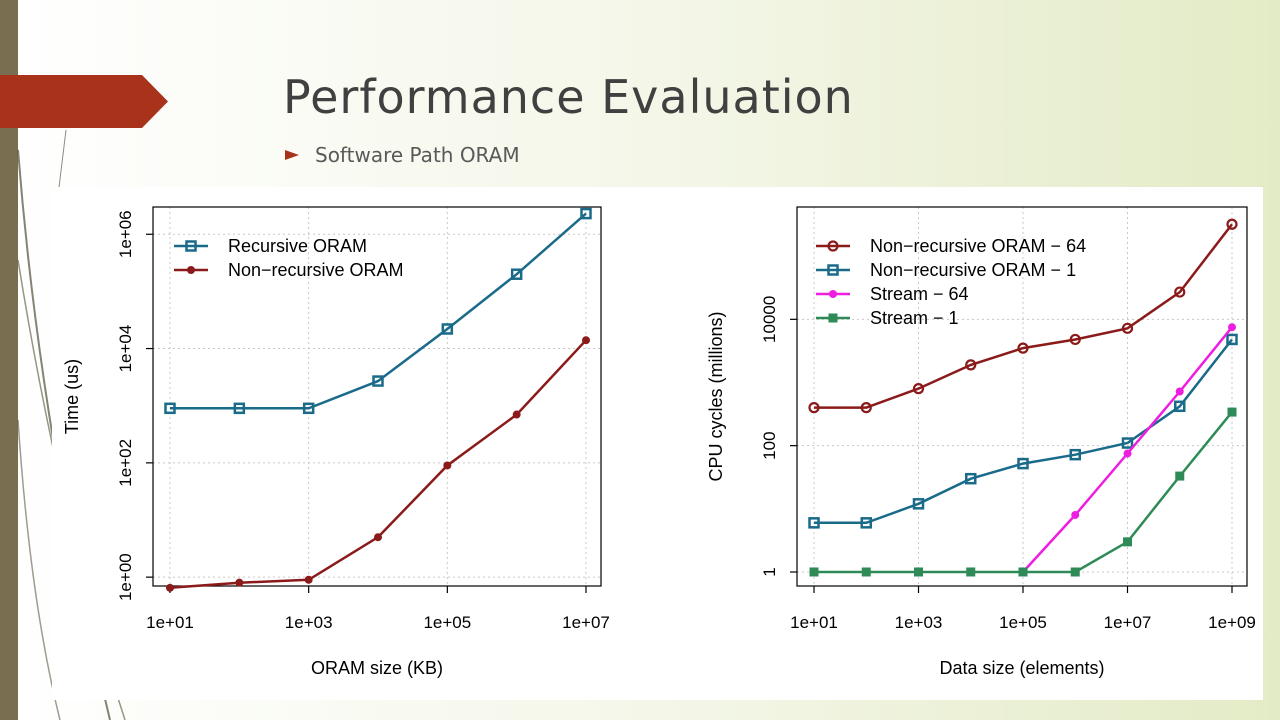 The width and height of the screenshot is (1280, 720). Describe the element at coordinates (125, 349) in the screenshot. I see `y-tick-label: 1e+04` at that location.